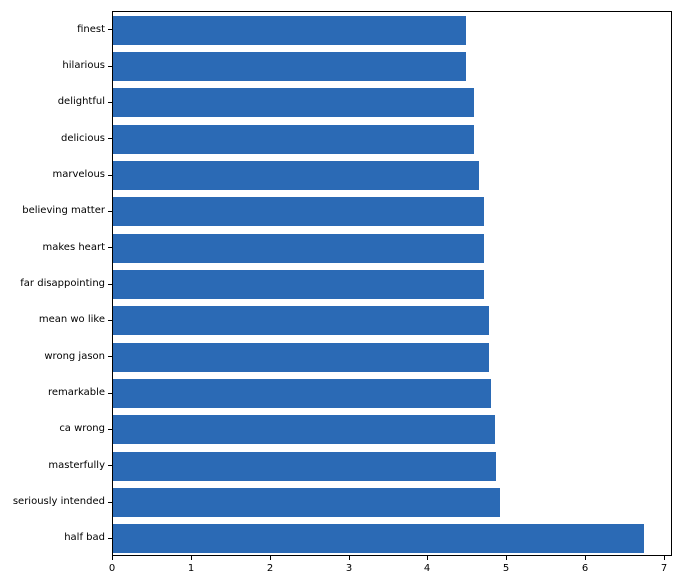 The height and width of the screenshot is (588, 693). What do you see at coordinates (76, 392) in the screenshot?
I see `y-tick-label: remarkable` at bounding box center [76, 392].